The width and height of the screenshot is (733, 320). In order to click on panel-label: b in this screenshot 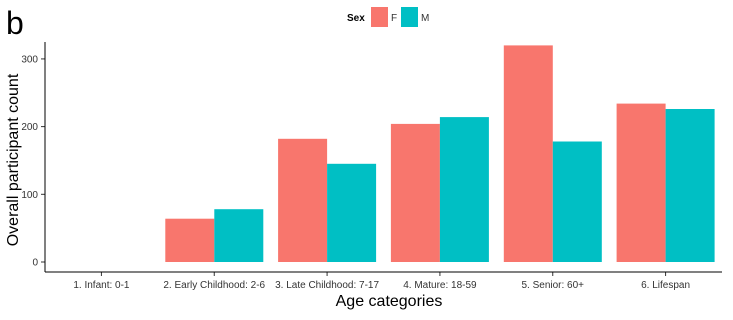, I will do `click(15, 23)`.